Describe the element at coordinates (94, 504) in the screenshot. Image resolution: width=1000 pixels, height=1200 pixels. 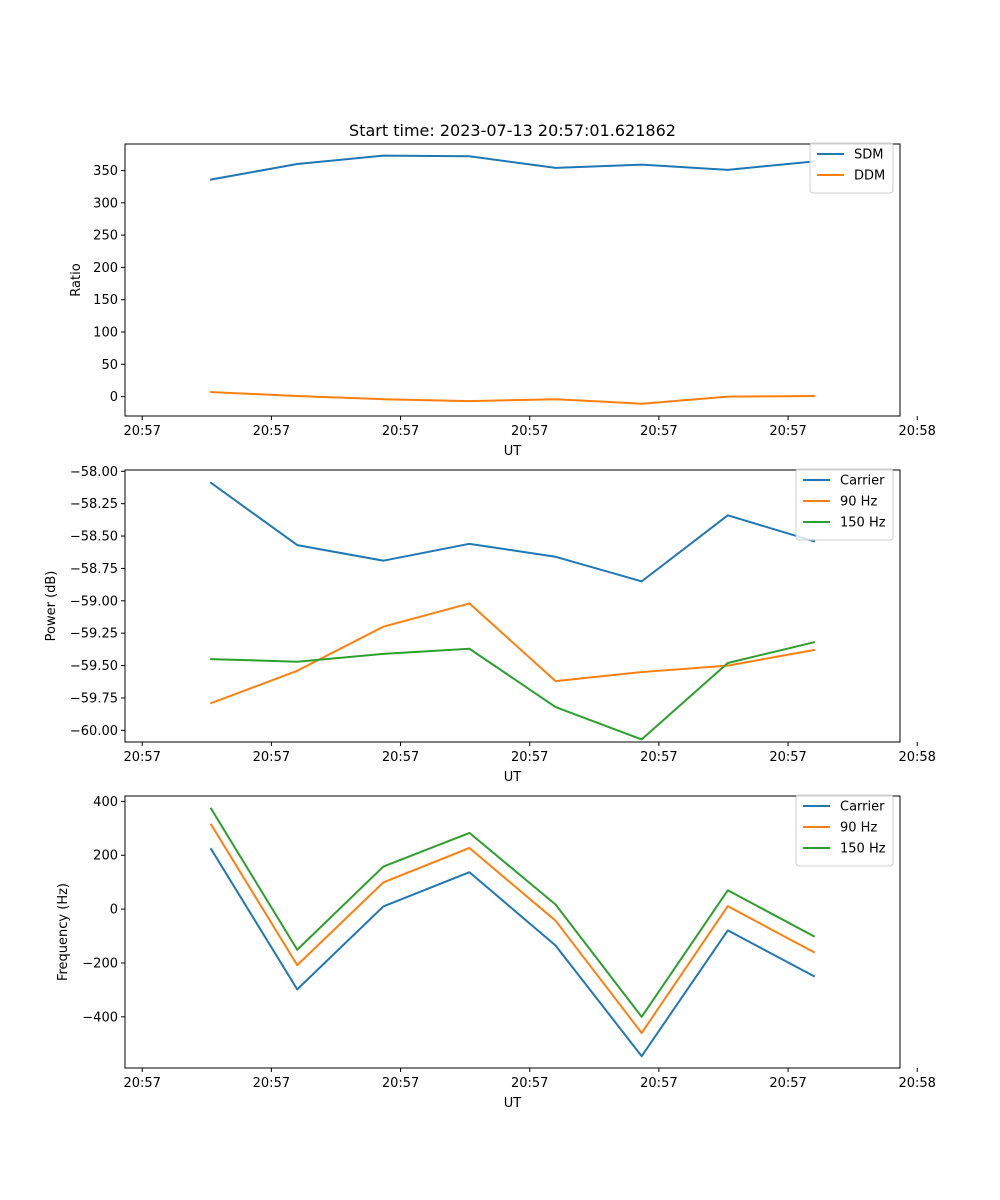
I see `y-tick-label: −58.25` at that location.